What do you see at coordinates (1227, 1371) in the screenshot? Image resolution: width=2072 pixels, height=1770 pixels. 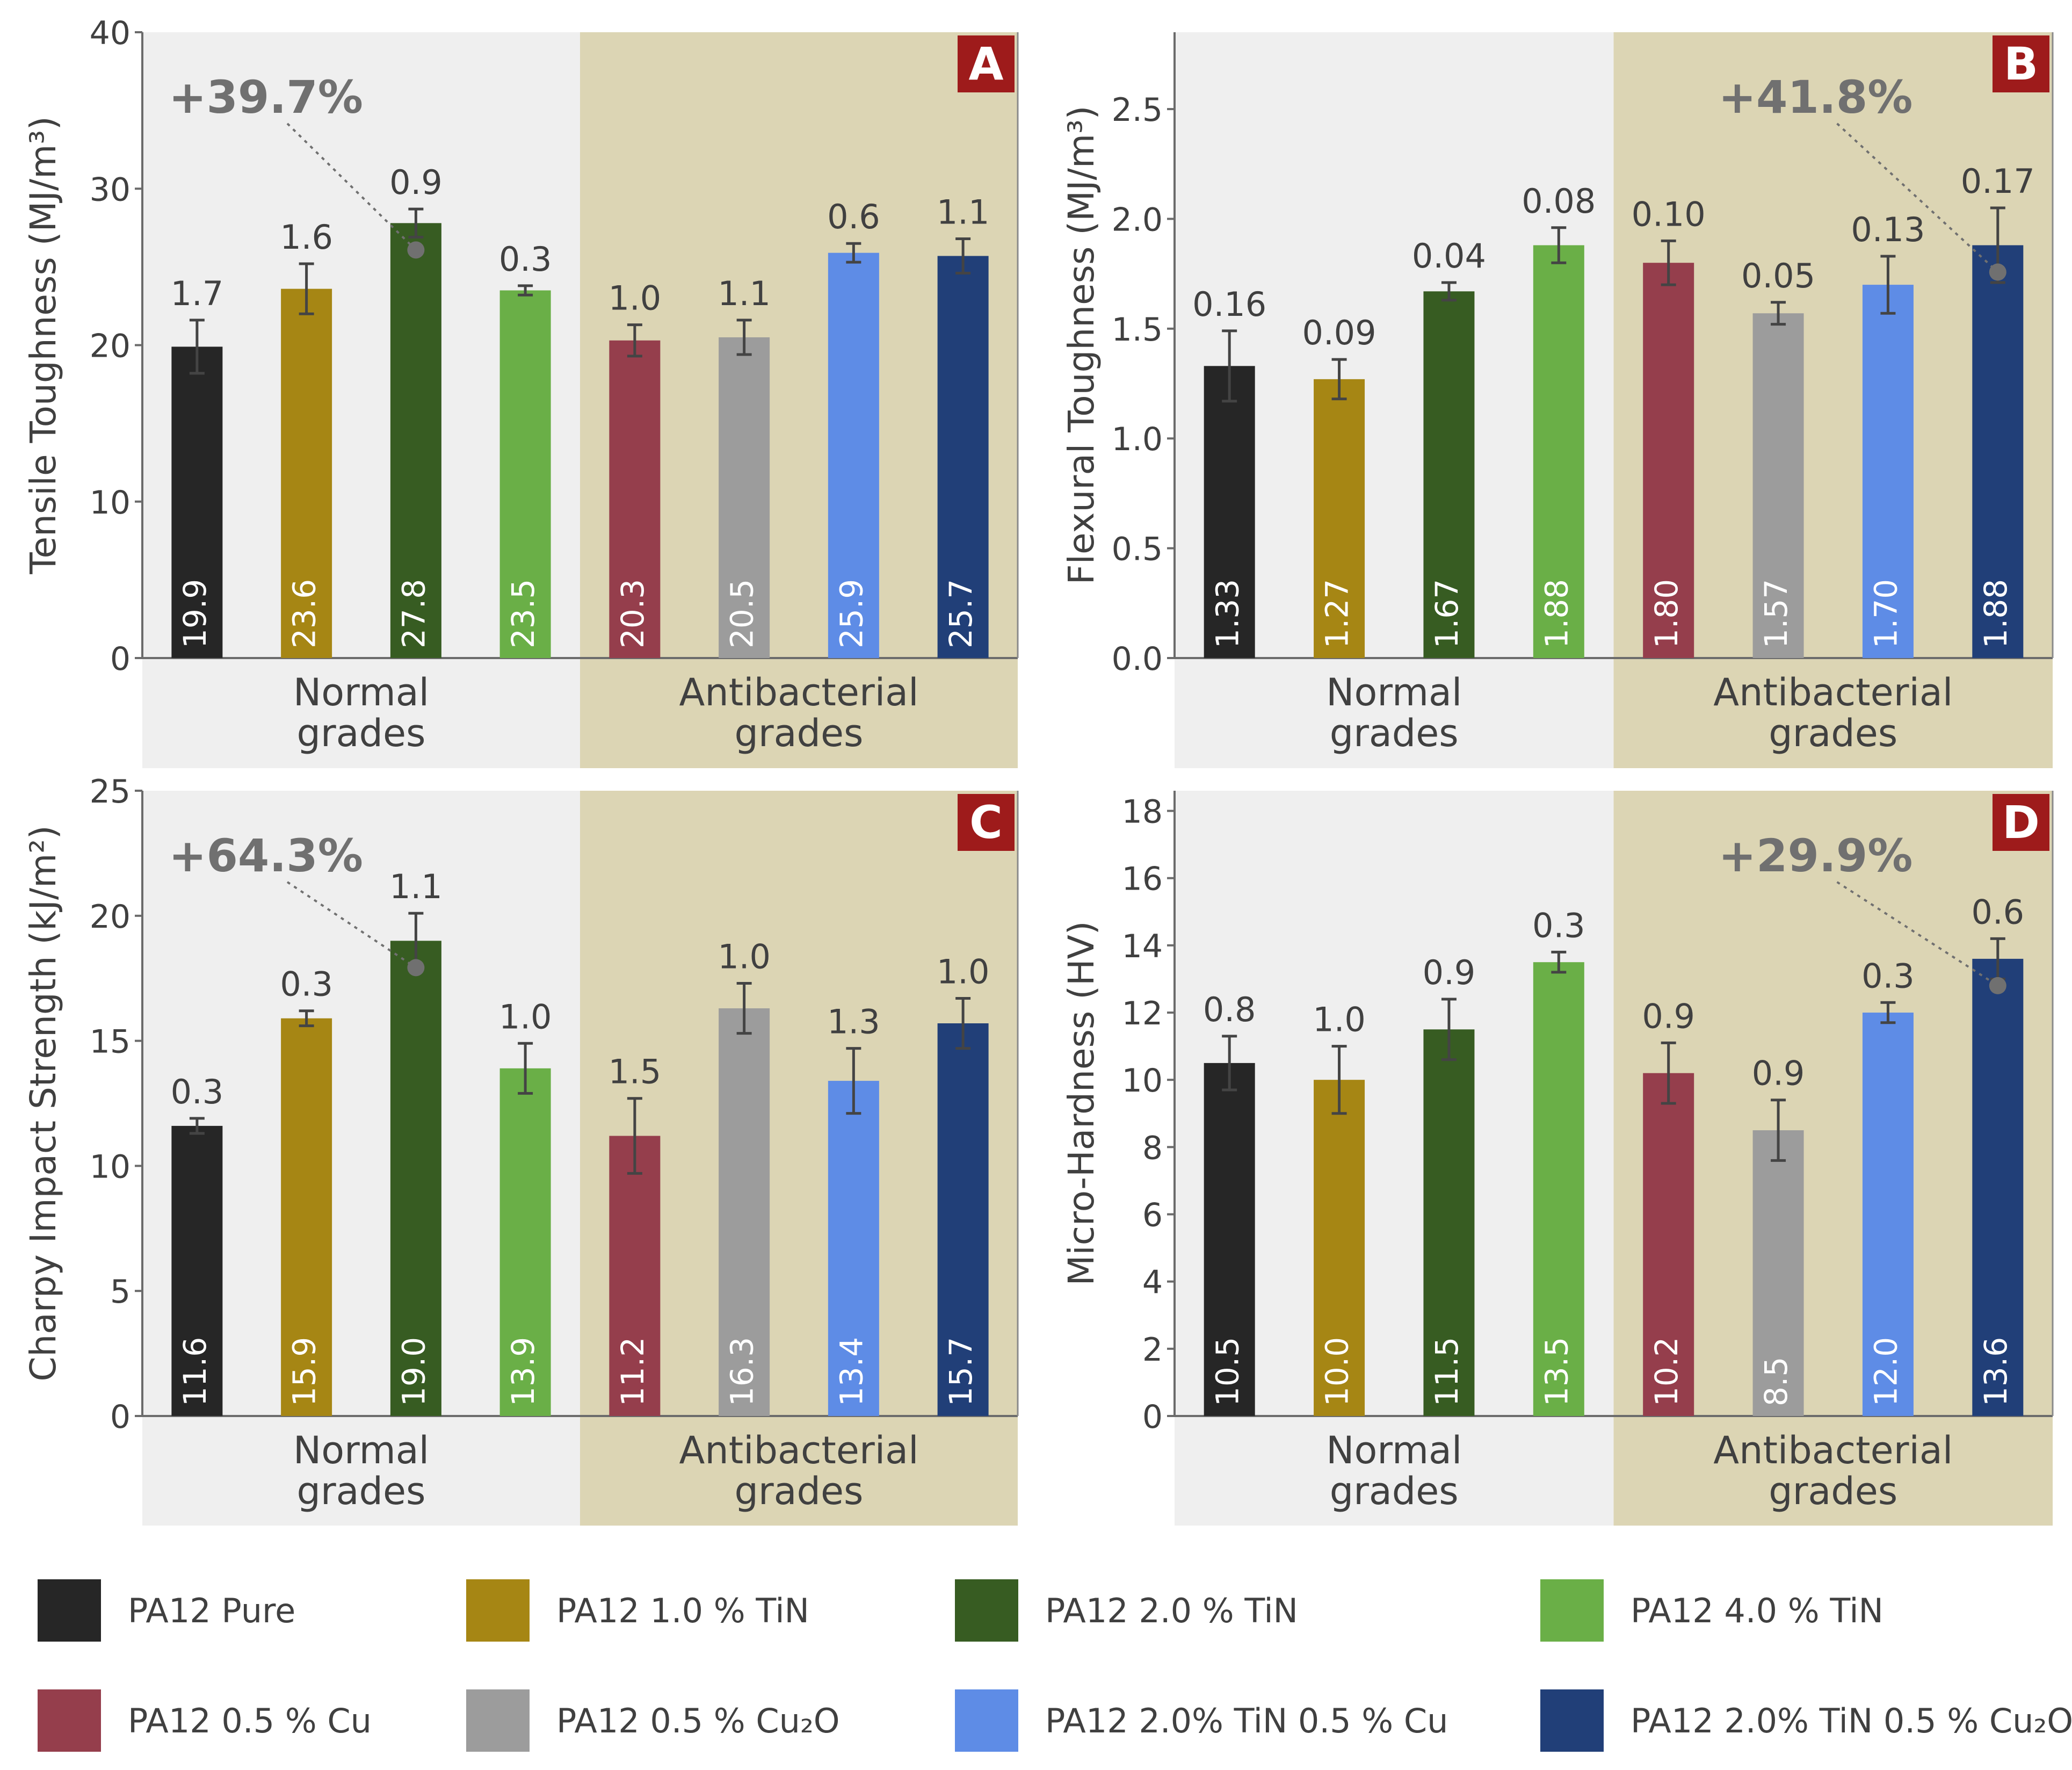 I see `bar-value-label: 10.5` at bounding box center [1227, 1371].